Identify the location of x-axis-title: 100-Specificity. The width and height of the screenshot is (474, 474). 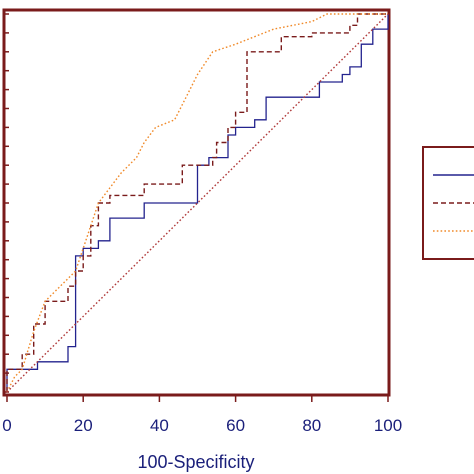
(195, 462).